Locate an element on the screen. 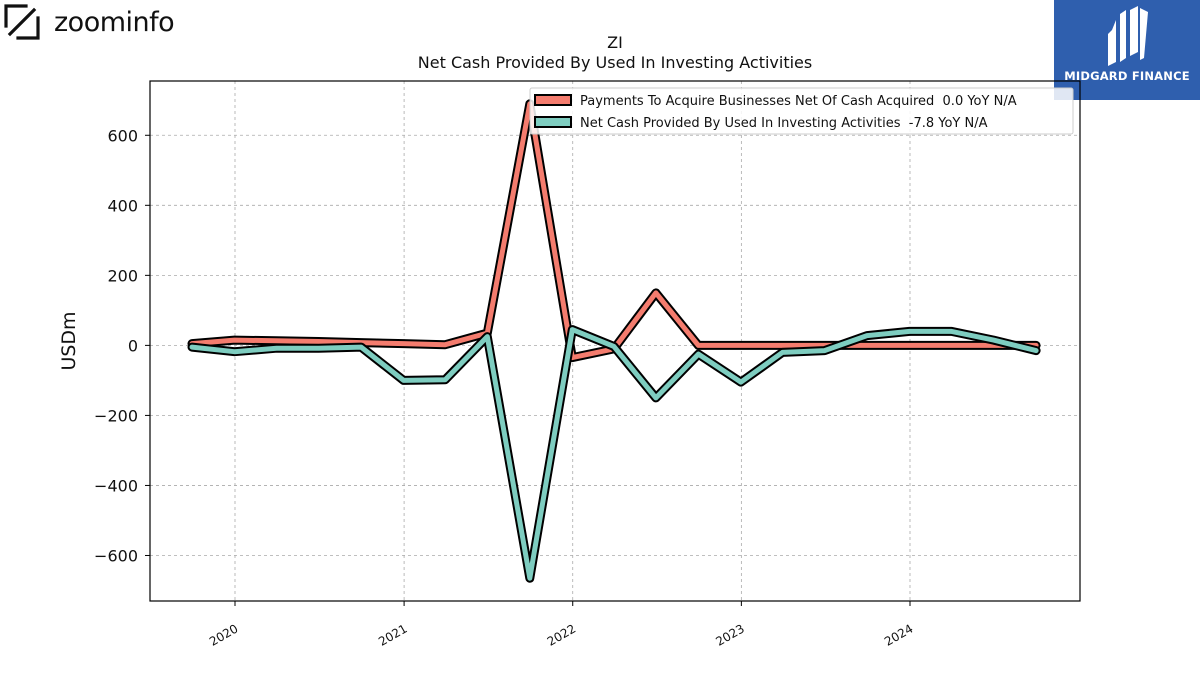  y-tick-label: −200 is located at coordinates (116, 415).